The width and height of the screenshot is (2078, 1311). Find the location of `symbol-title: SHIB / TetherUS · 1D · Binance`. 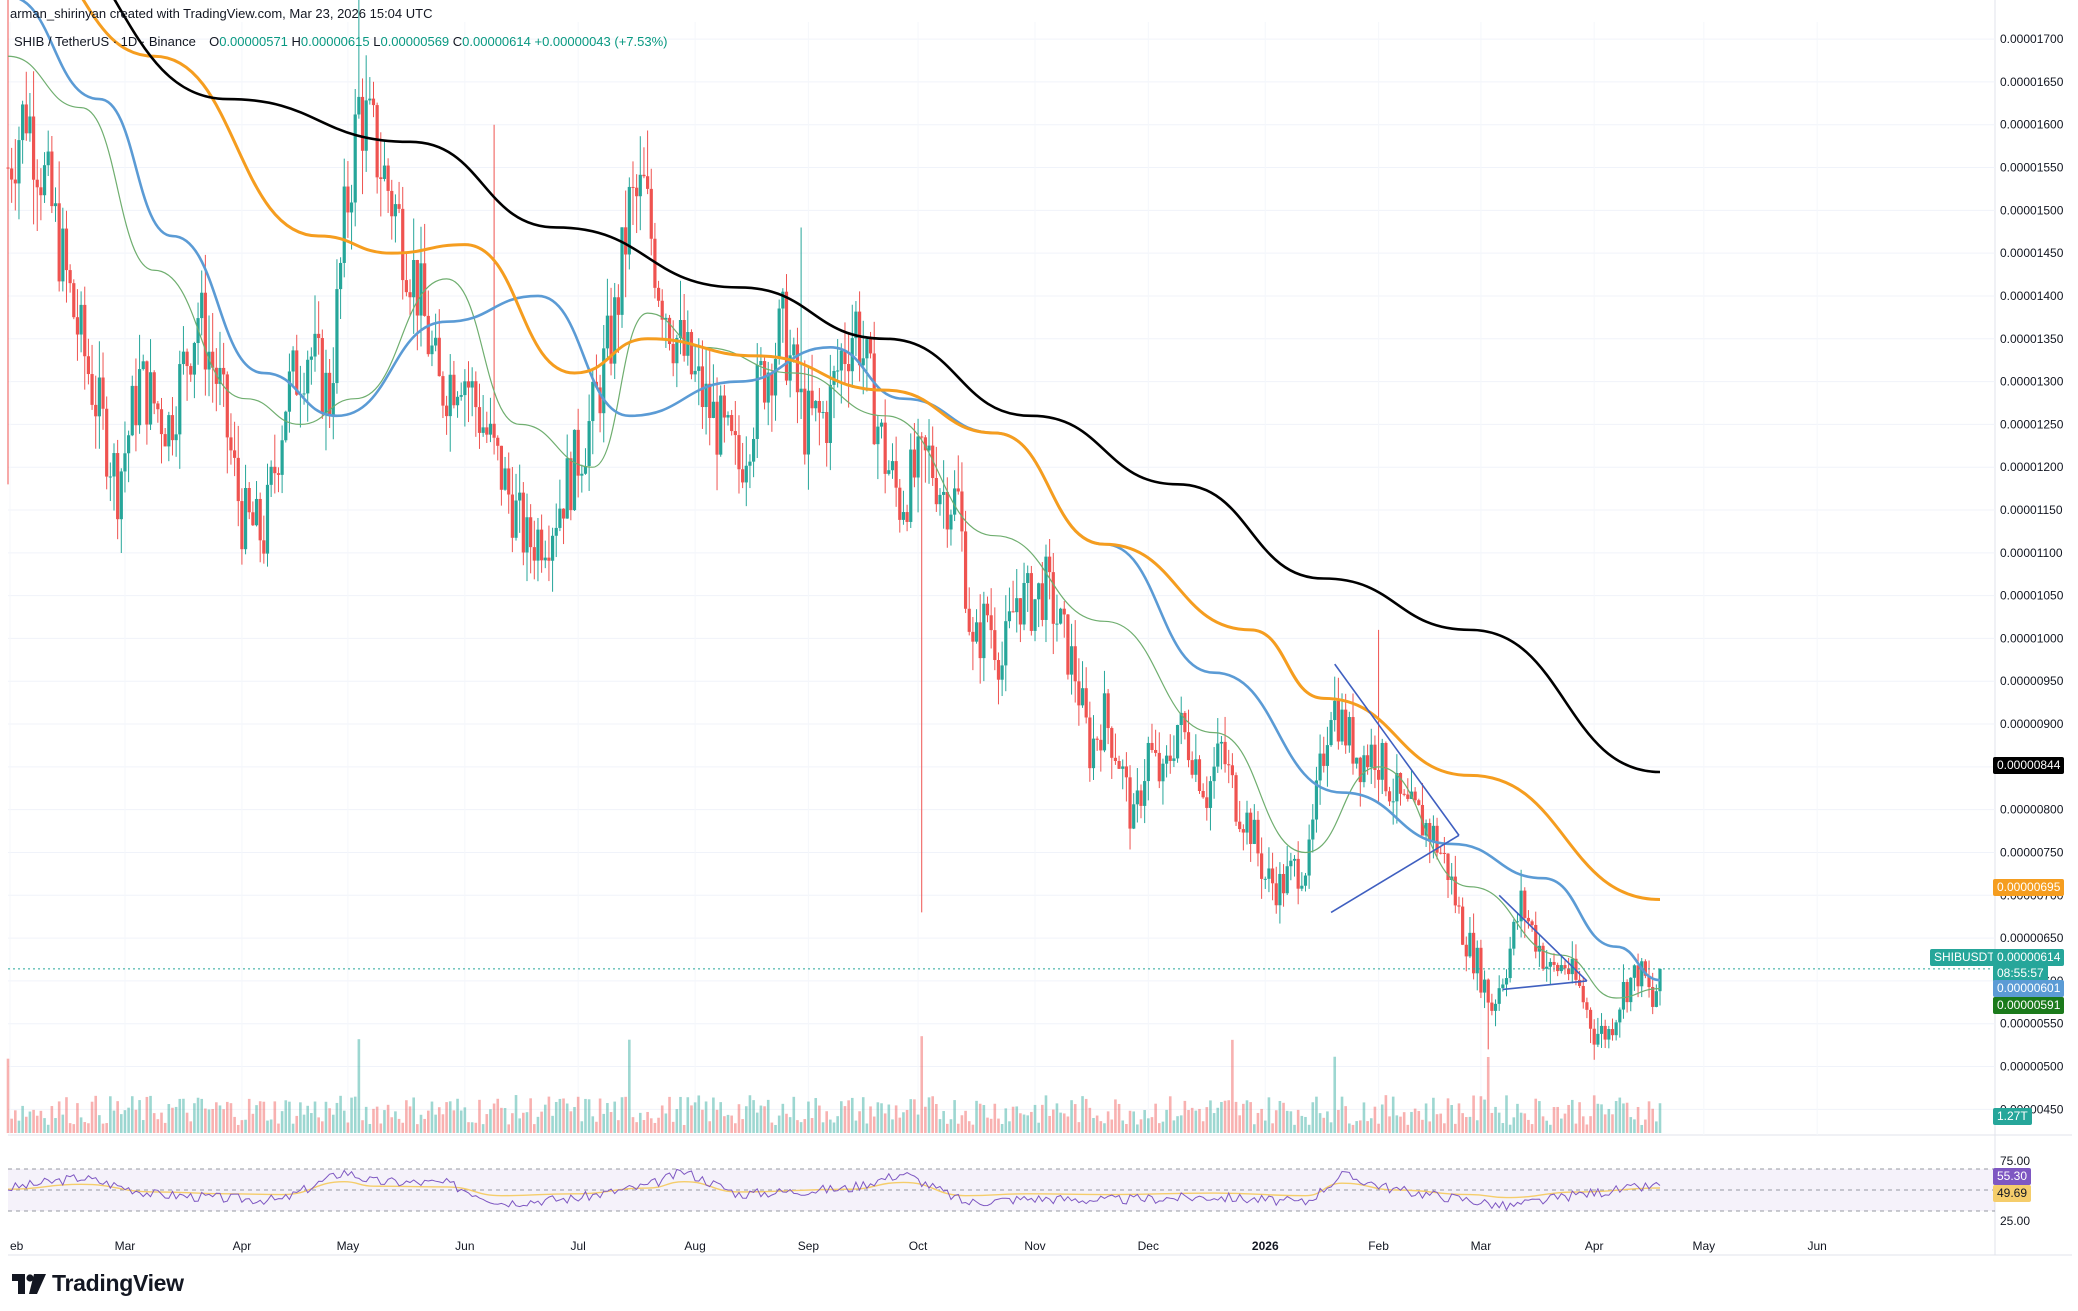

symbol-title: SHIB / TetherUS · 1D · Binance is located at coordinates (105, 41).